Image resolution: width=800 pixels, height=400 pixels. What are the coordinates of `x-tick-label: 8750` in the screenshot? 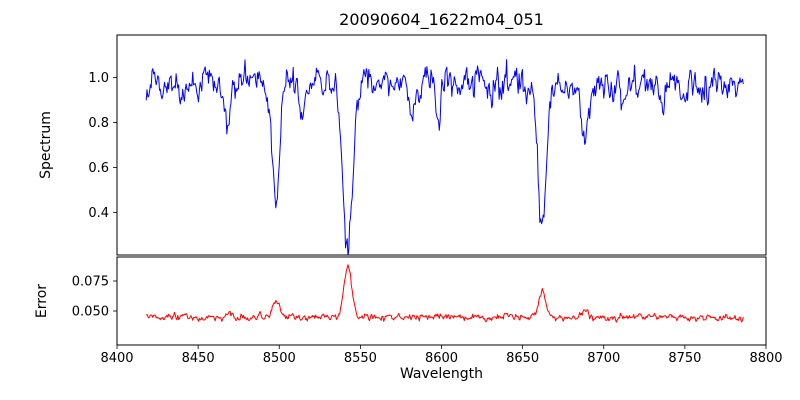 It's located at (684, 358).